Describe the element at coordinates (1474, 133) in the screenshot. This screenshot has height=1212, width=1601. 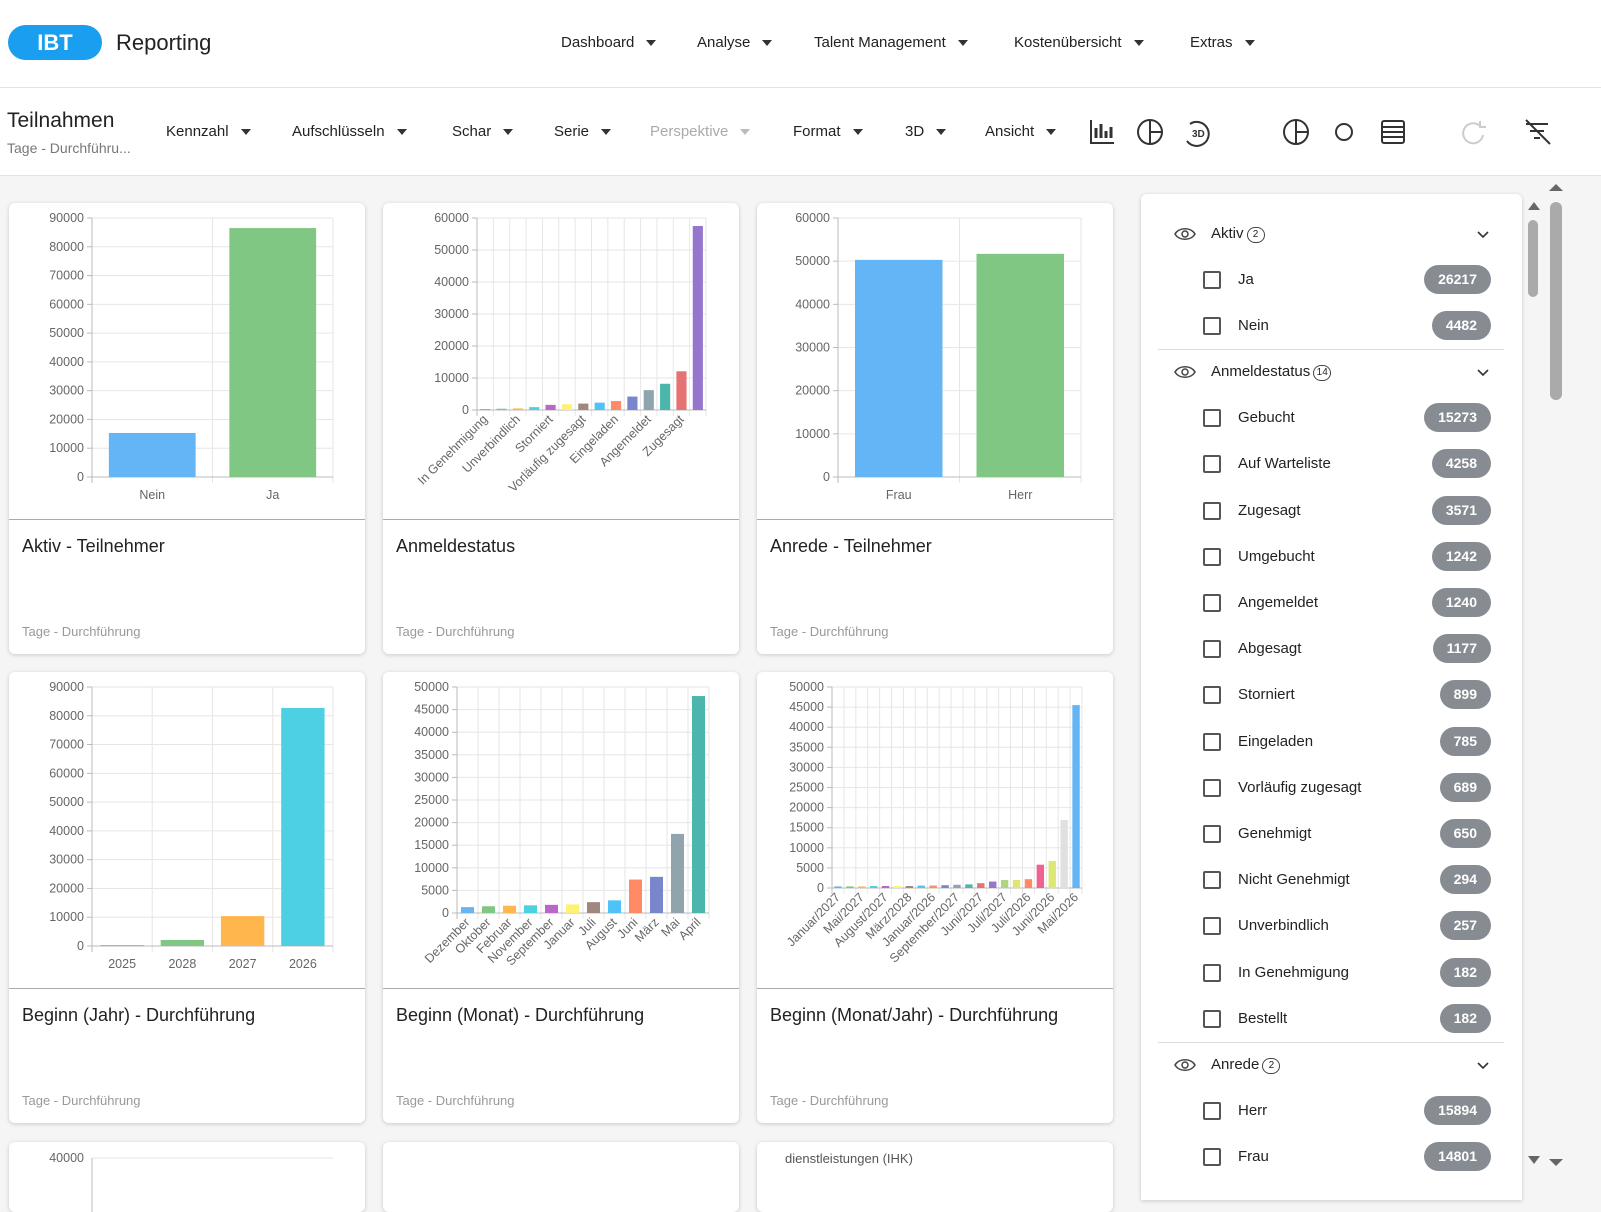
I see `refresh-icon` at that location.